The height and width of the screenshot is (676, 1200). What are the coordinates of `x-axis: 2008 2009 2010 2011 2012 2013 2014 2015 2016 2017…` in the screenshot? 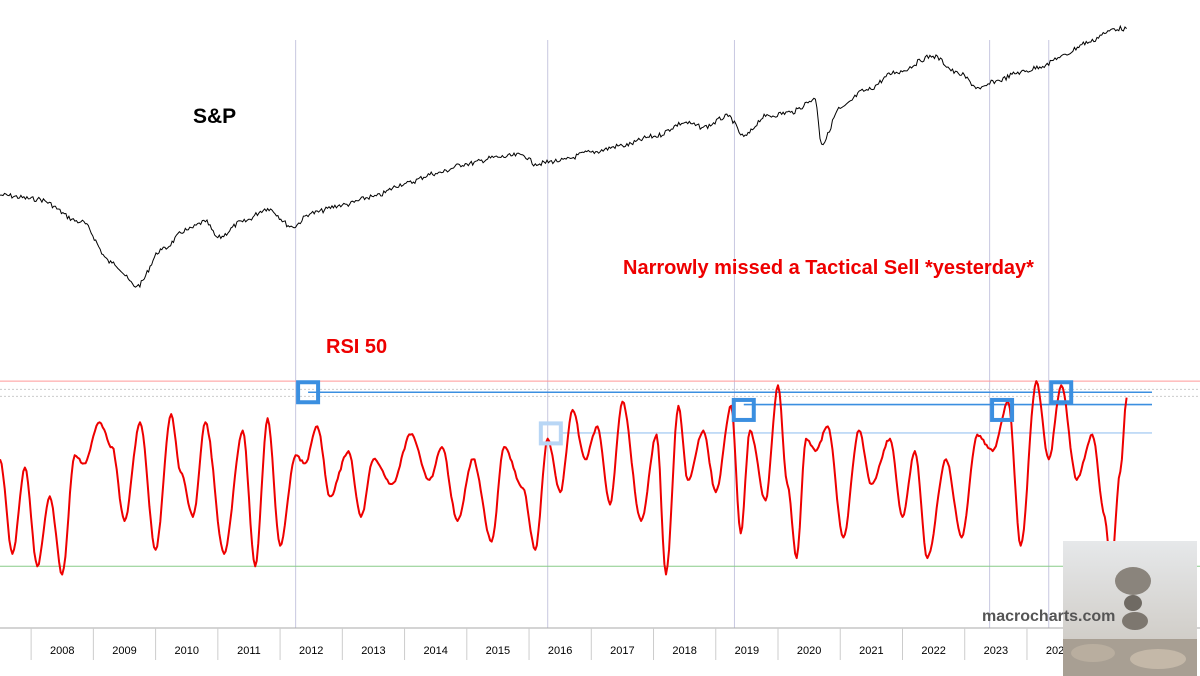 It's located at (600, 643).